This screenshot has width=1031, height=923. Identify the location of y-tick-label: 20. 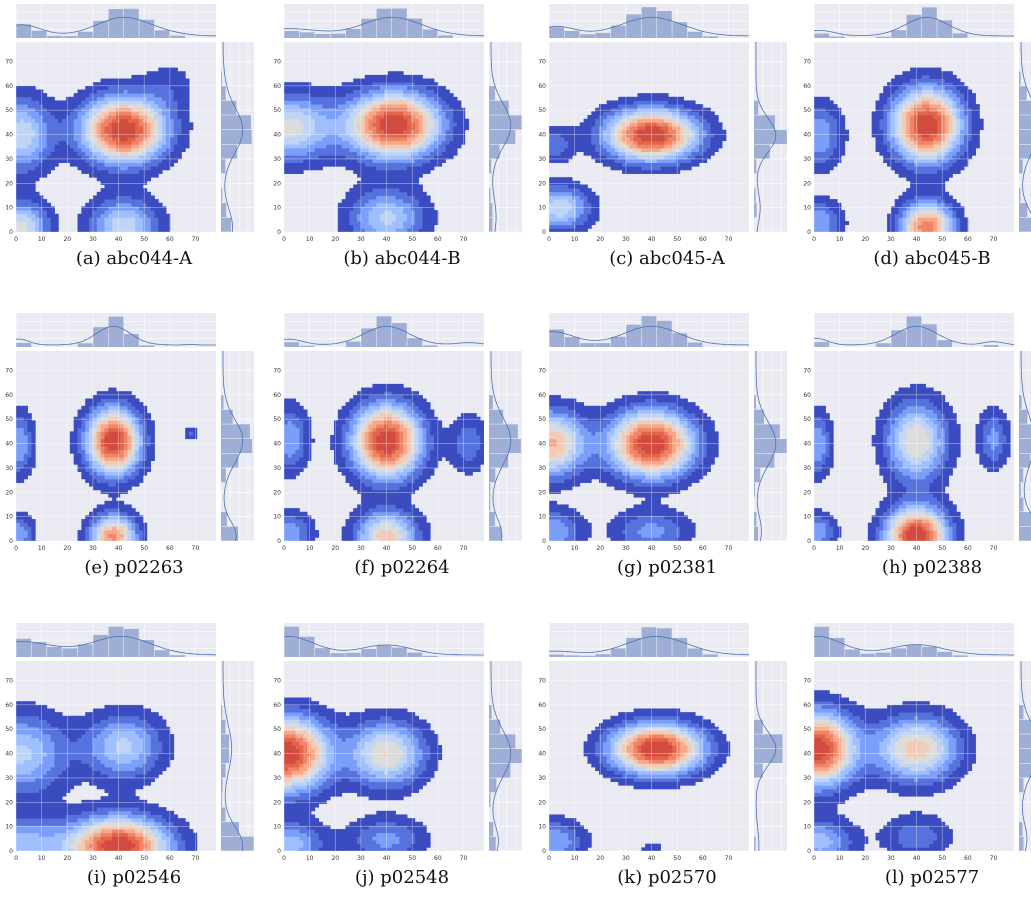
(277, 802).